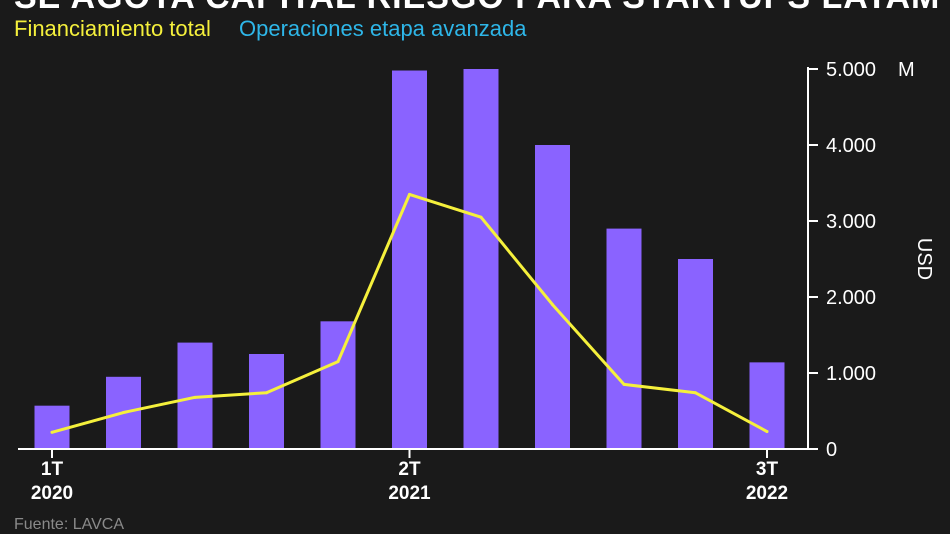 Image resolution: width=950 pixels, height=534 pixels. I want to click on y-tick-label: 1.000, so click(851, 374).